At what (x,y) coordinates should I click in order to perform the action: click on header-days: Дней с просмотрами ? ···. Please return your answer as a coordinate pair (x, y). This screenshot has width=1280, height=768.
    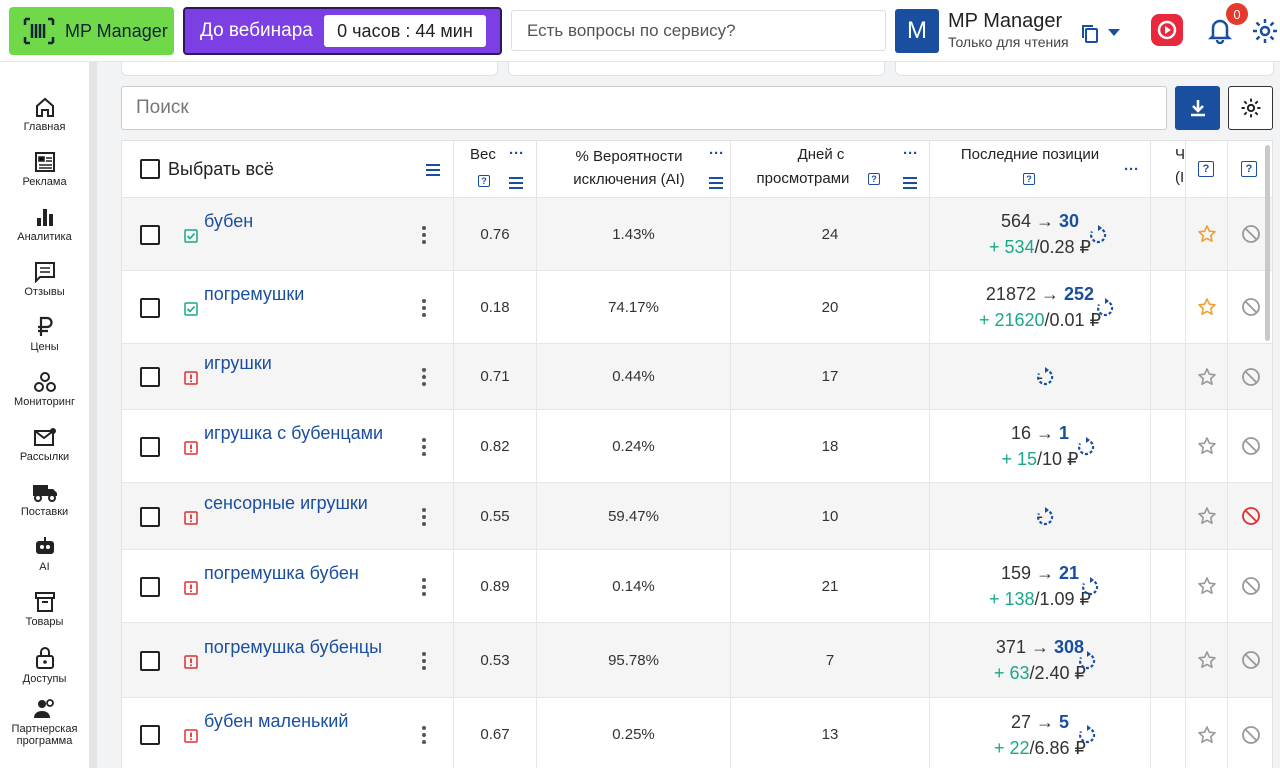
    Looking at the image, I should click on (830, 169).